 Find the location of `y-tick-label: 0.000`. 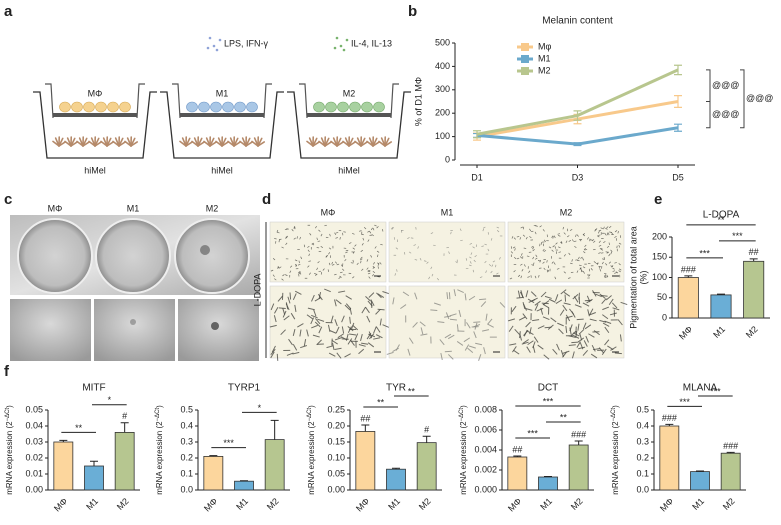

y-tick-label: 0.000 is located at coordinates (485, 489).